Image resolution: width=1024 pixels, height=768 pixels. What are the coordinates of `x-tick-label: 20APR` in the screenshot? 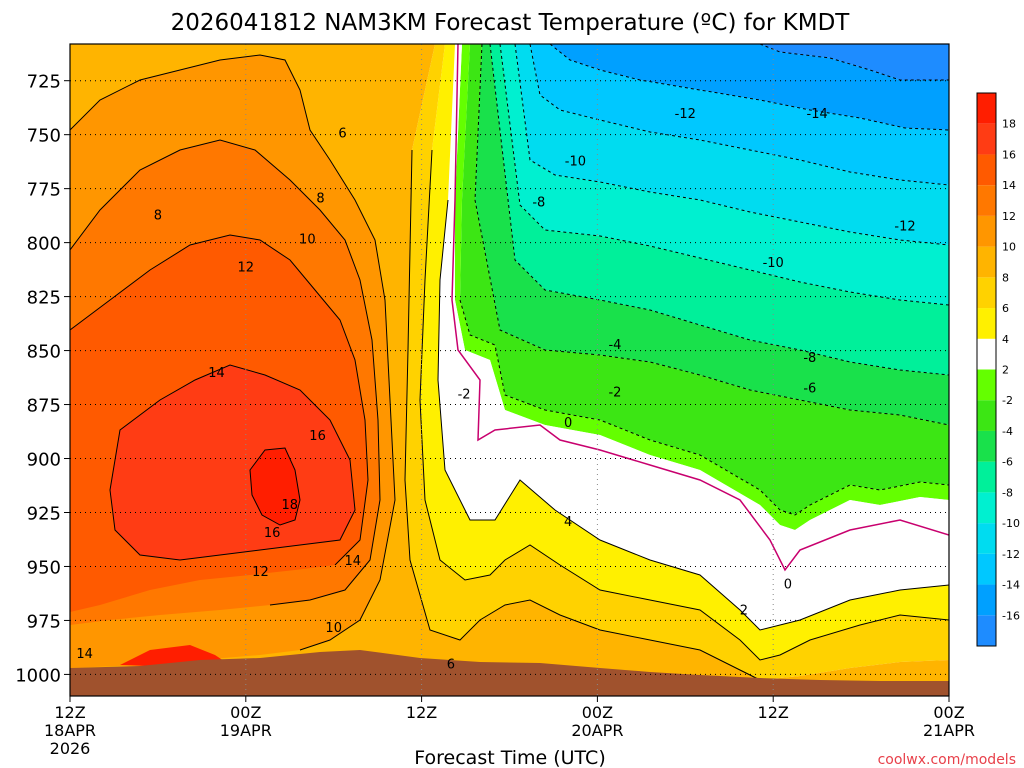 It's located at (597, 730).